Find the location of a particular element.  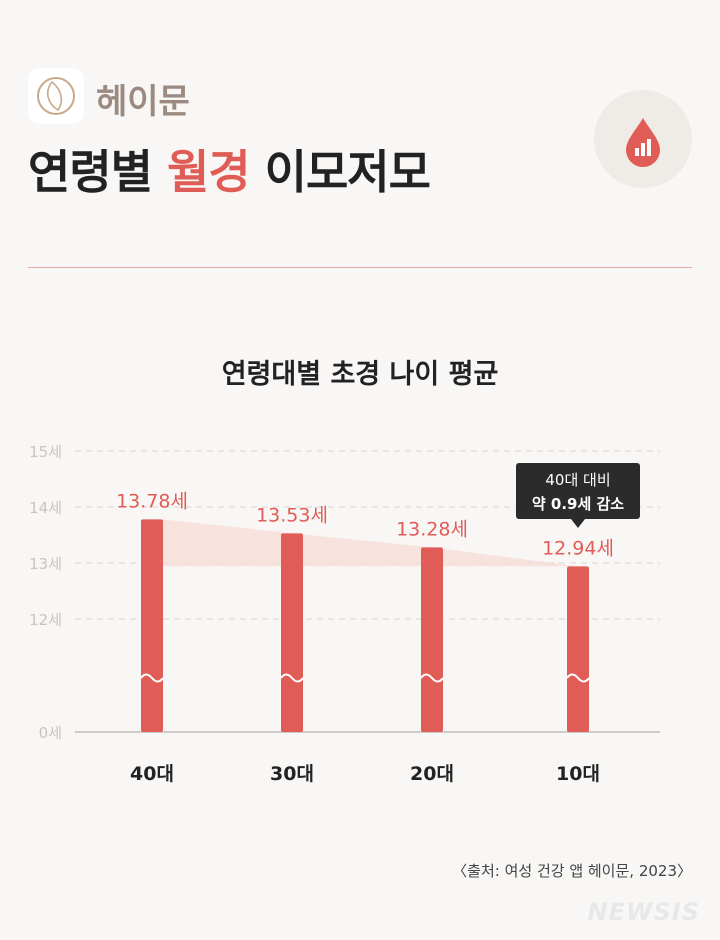

y-tick-label: 14세 is located at coordinates (45, 508).